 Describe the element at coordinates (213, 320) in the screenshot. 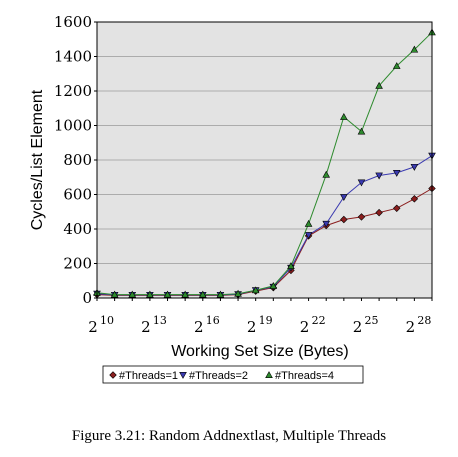

I see `x-tick-exponent: 16` at that location.